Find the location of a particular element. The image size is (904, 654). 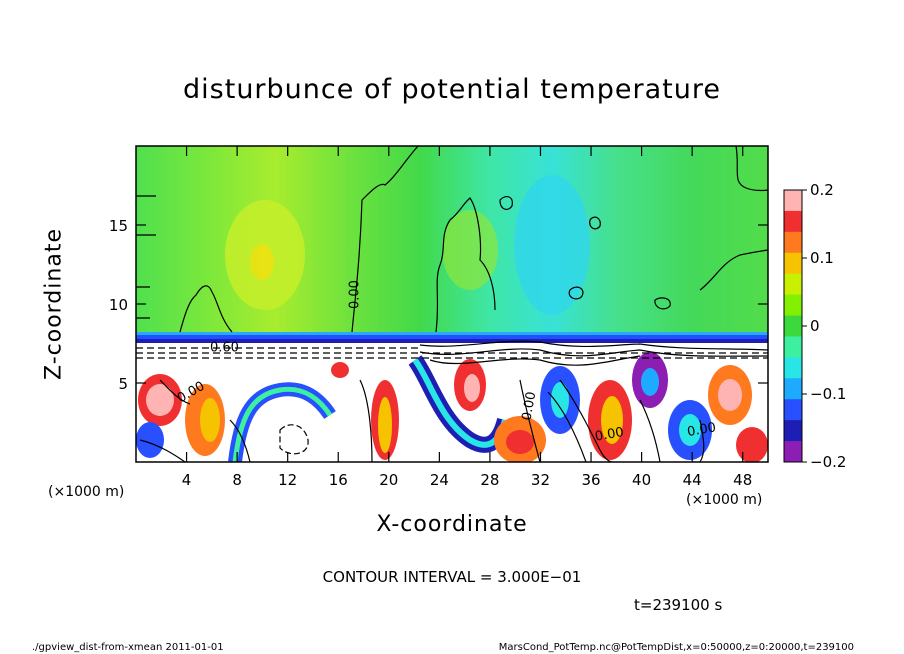

y-tick-label: 15 is located at coordinates (118, 226).